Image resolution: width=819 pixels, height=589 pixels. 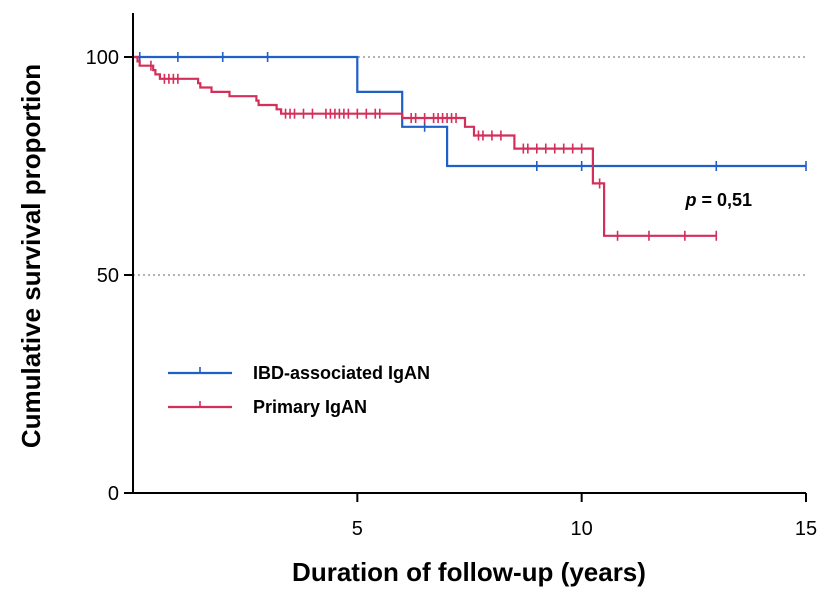 What do you see at coordinates (341, 373) in the screenshot?
I see `legend-label-0: IBD-associated IgAN` at bounding box center [341, 373].